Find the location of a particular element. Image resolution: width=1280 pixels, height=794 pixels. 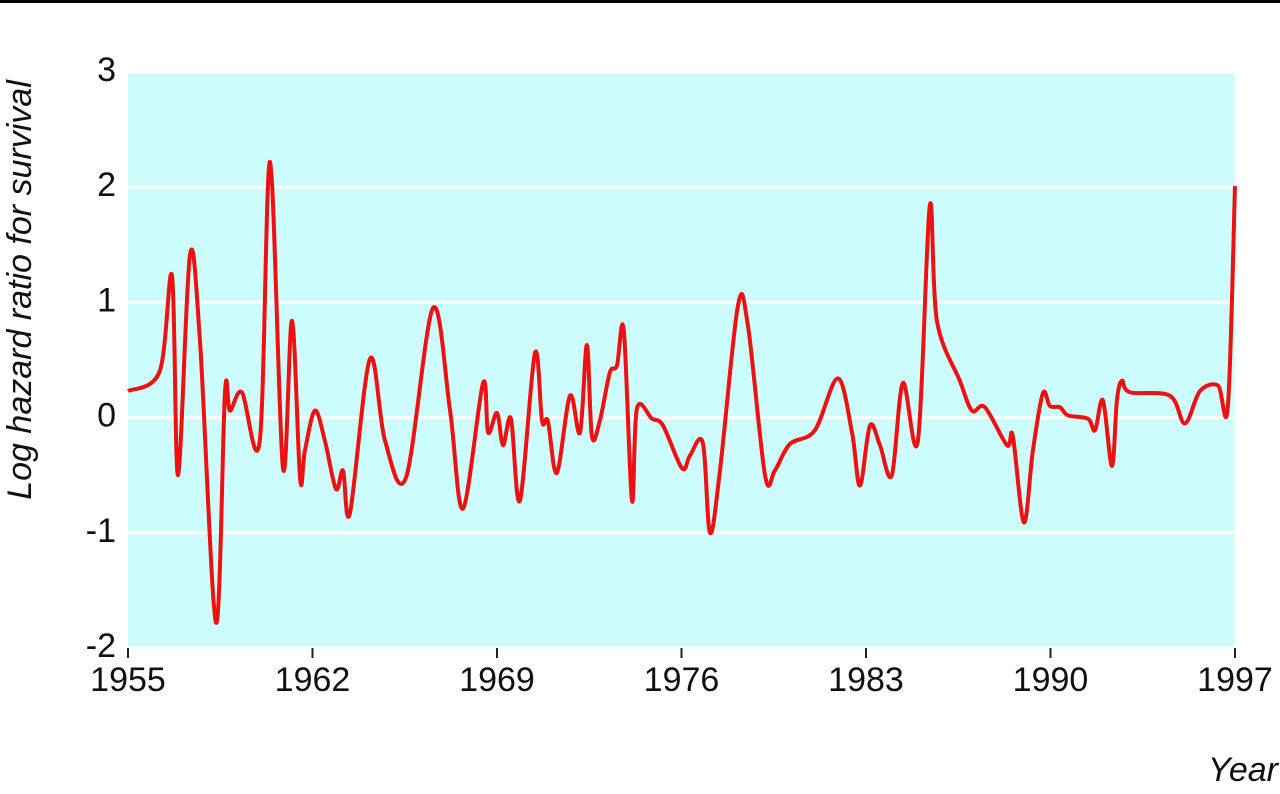

top-rule is located at coordinates (640, 1).